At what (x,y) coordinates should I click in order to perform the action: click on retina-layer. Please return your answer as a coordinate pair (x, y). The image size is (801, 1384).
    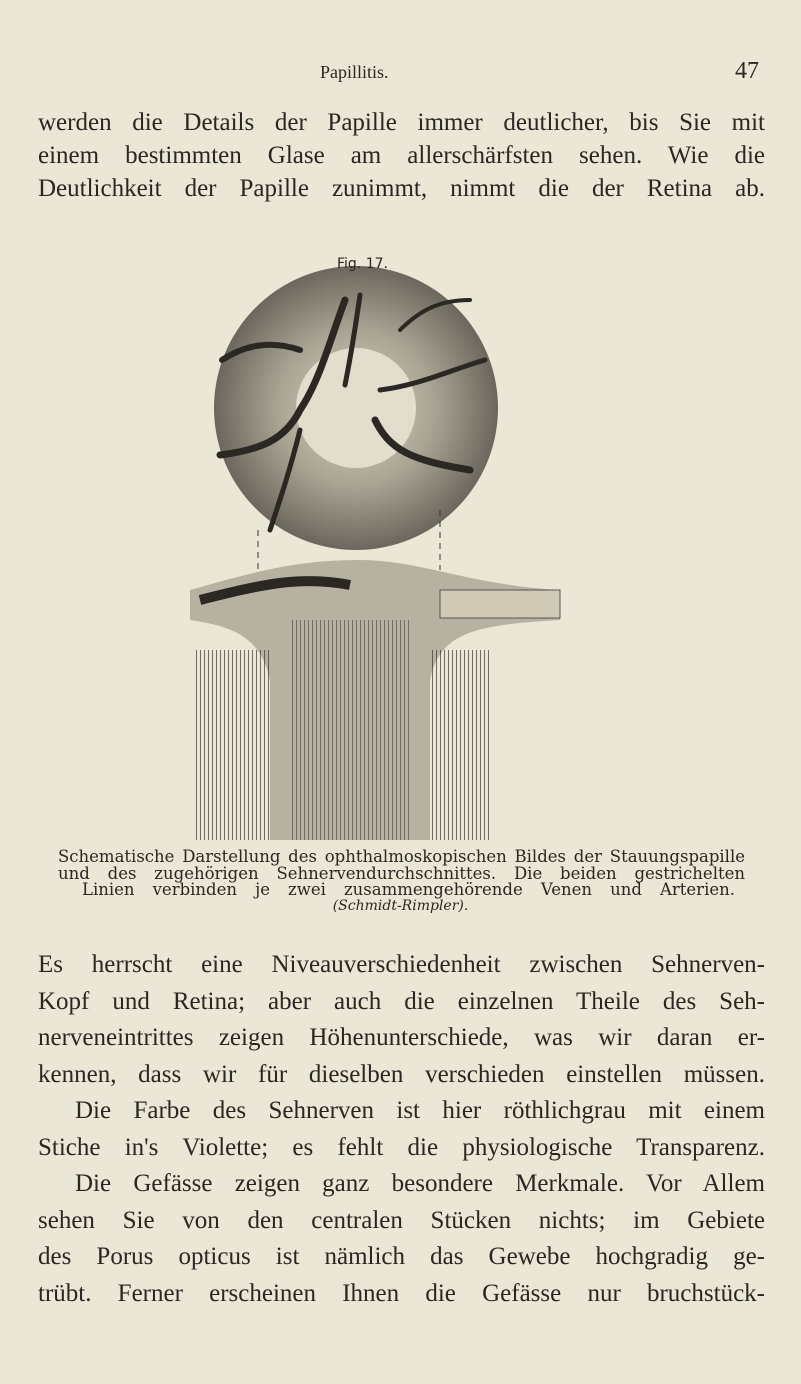
    Looking at the image, I should click on (500, 604).